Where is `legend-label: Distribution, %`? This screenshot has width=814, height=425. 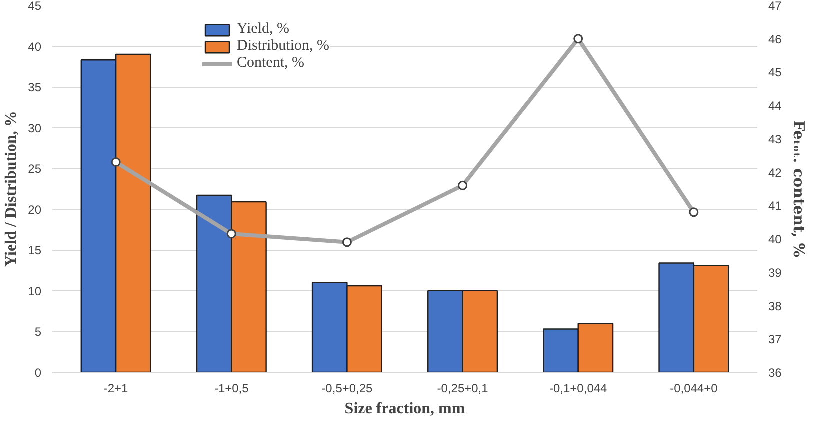
legend-label: Distribution, % is located at coordinates (283, 46).